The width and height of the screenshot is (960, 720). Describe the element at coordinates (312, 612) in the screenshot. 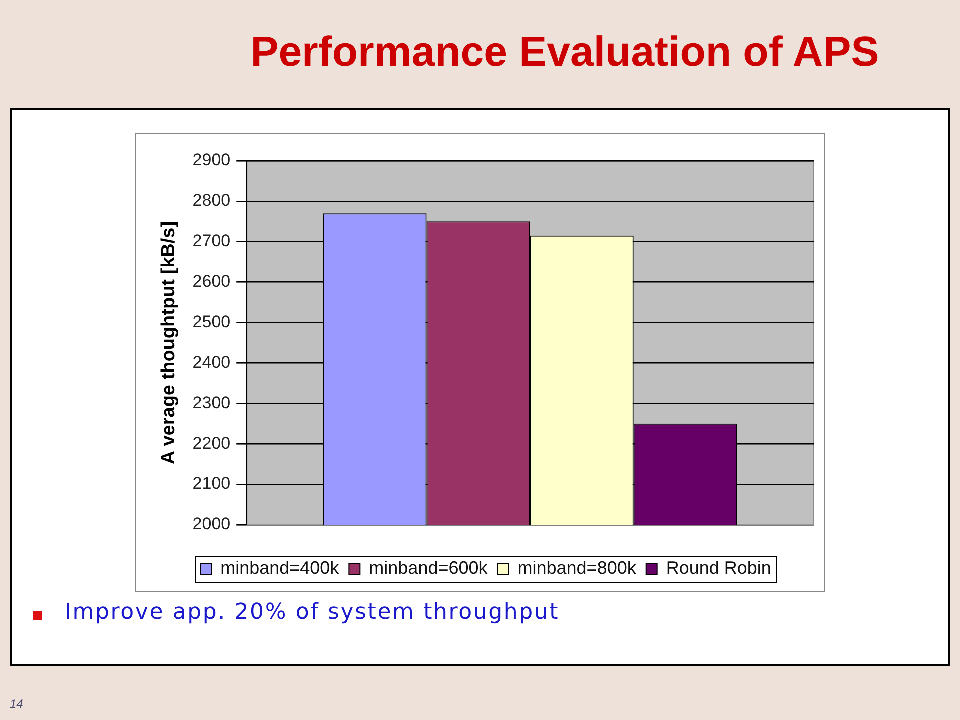

I see `text: Improve app. 20% of system throughput` at that location.